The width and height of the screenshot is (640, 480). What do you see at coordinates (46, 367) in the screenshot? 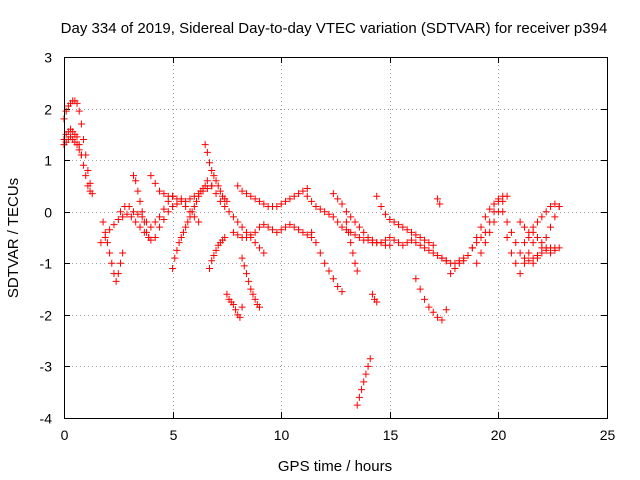
I see `y-tick-label: -3` at bounding box center [46, 367].